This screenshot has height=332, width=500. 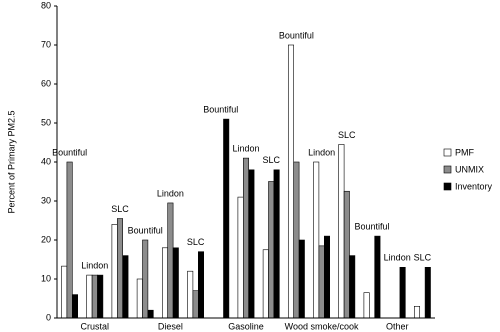 I want to click on y-tick-label: 80, so click(x=46, y=5).